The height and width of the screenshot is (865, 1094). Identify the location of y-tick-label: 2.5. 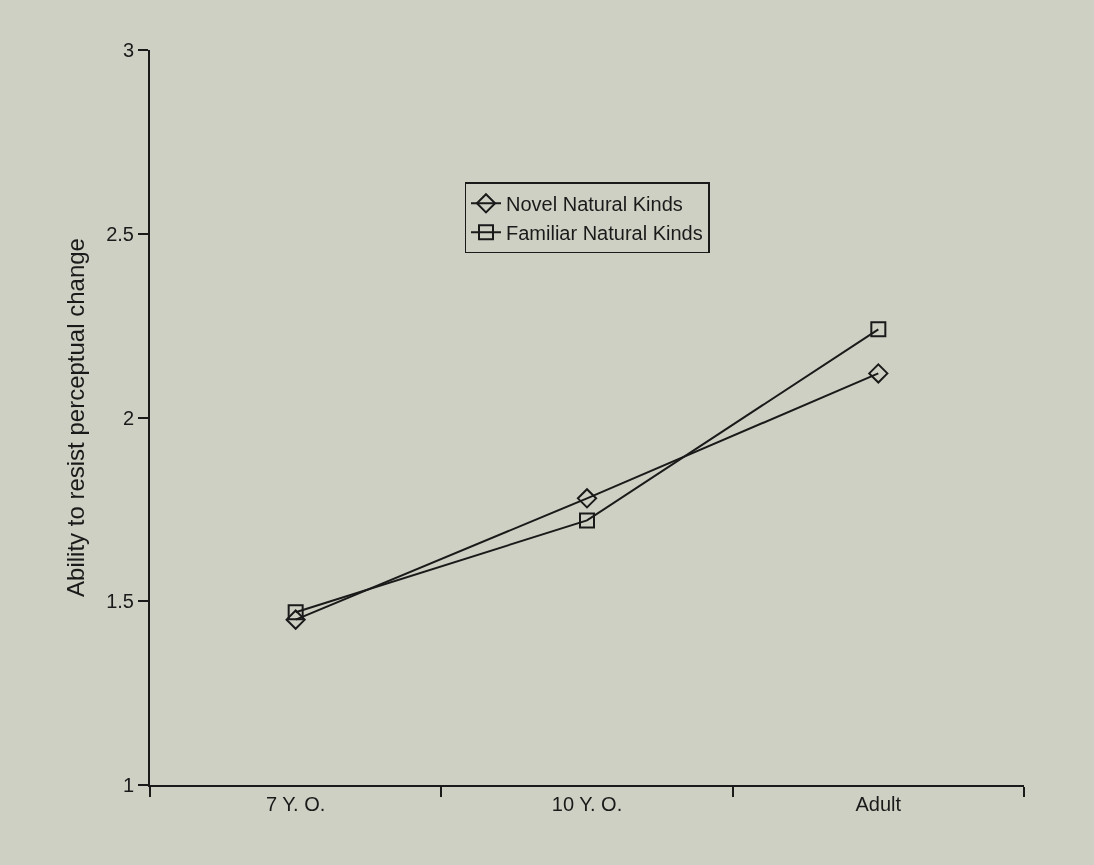
(120, 233).